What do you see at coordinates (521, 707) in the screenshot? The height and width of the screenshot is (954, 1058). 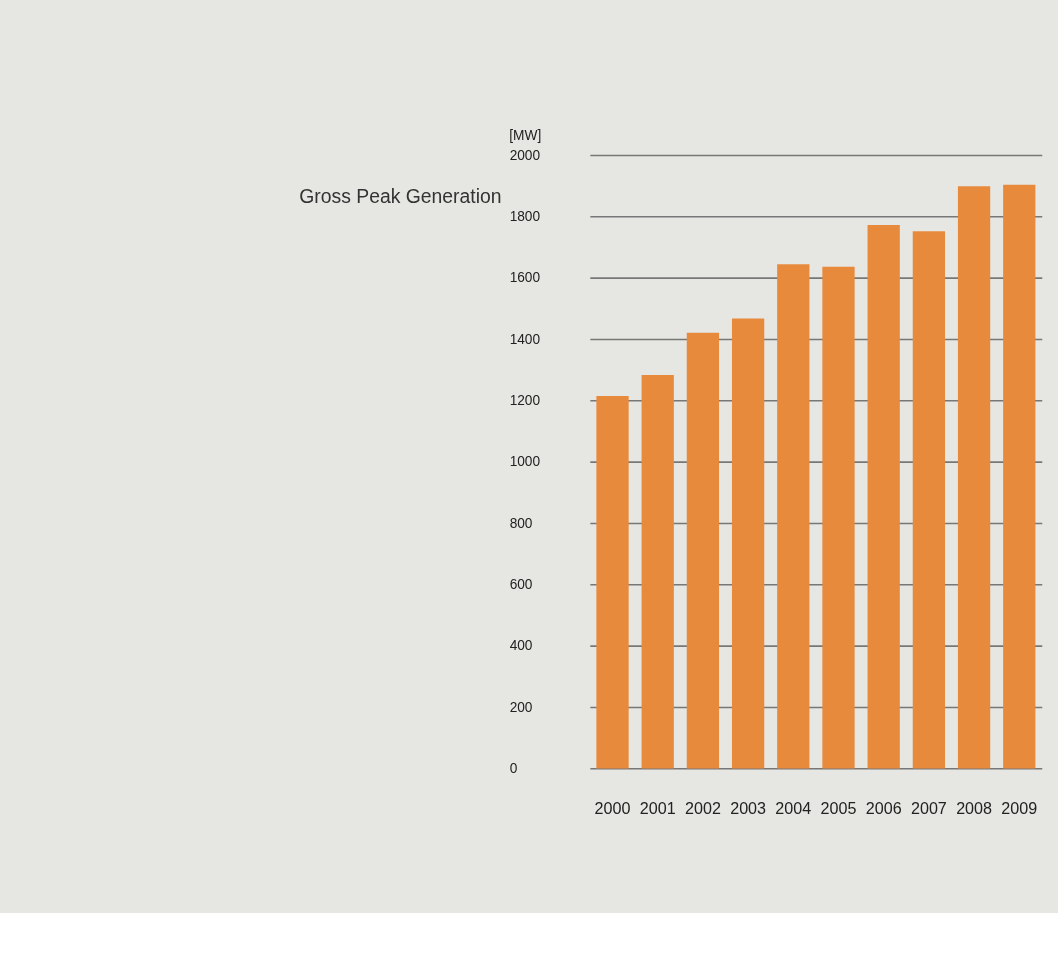 I see `y-tick-label: 200` at bounding box center [521, 707].